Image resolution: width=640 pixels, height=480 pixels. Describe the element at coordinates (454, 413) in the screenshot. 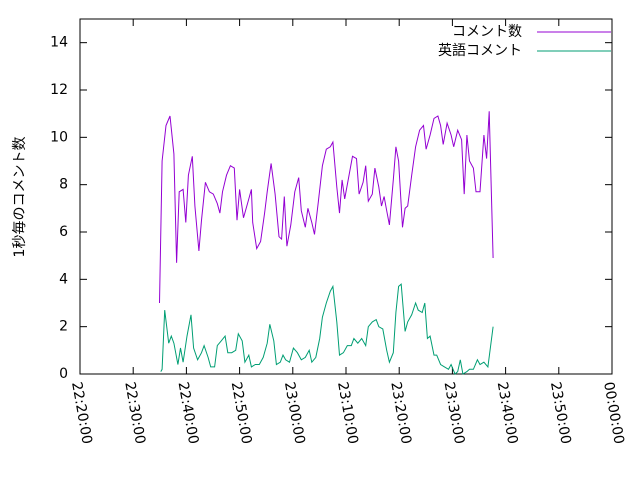

I see `x-tick-label: 23:30:00` at that location.